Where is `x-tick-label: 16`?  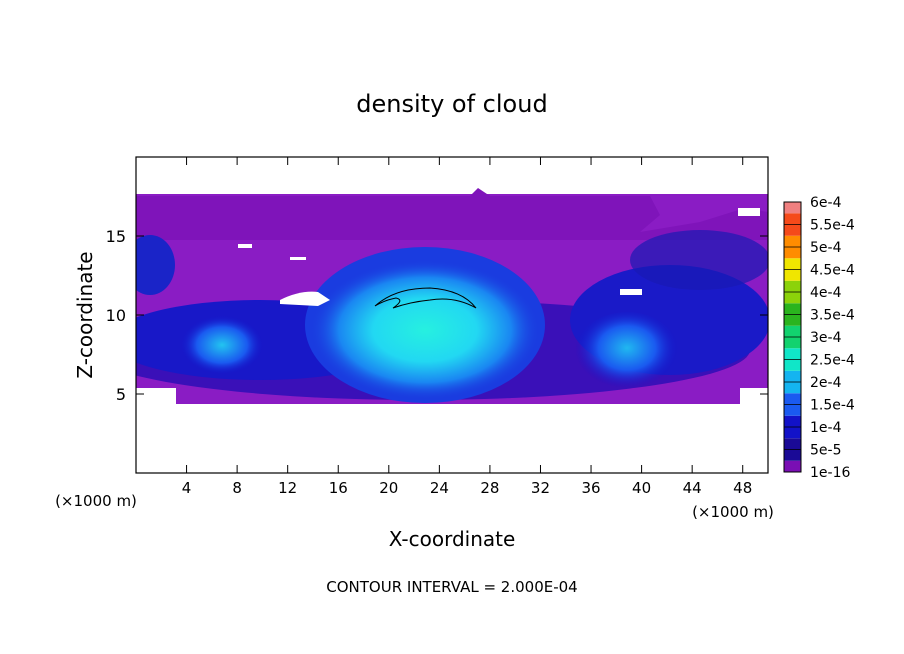 x-tick-label: 16 is located at coordinates (338, 488).